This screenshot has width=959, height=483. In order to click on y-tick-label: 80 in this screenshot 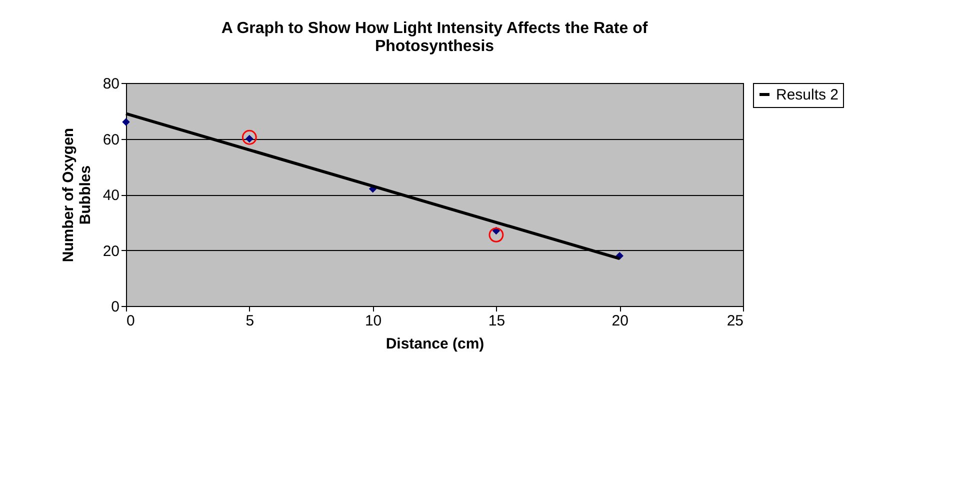, I will do `click(111, 84)`.